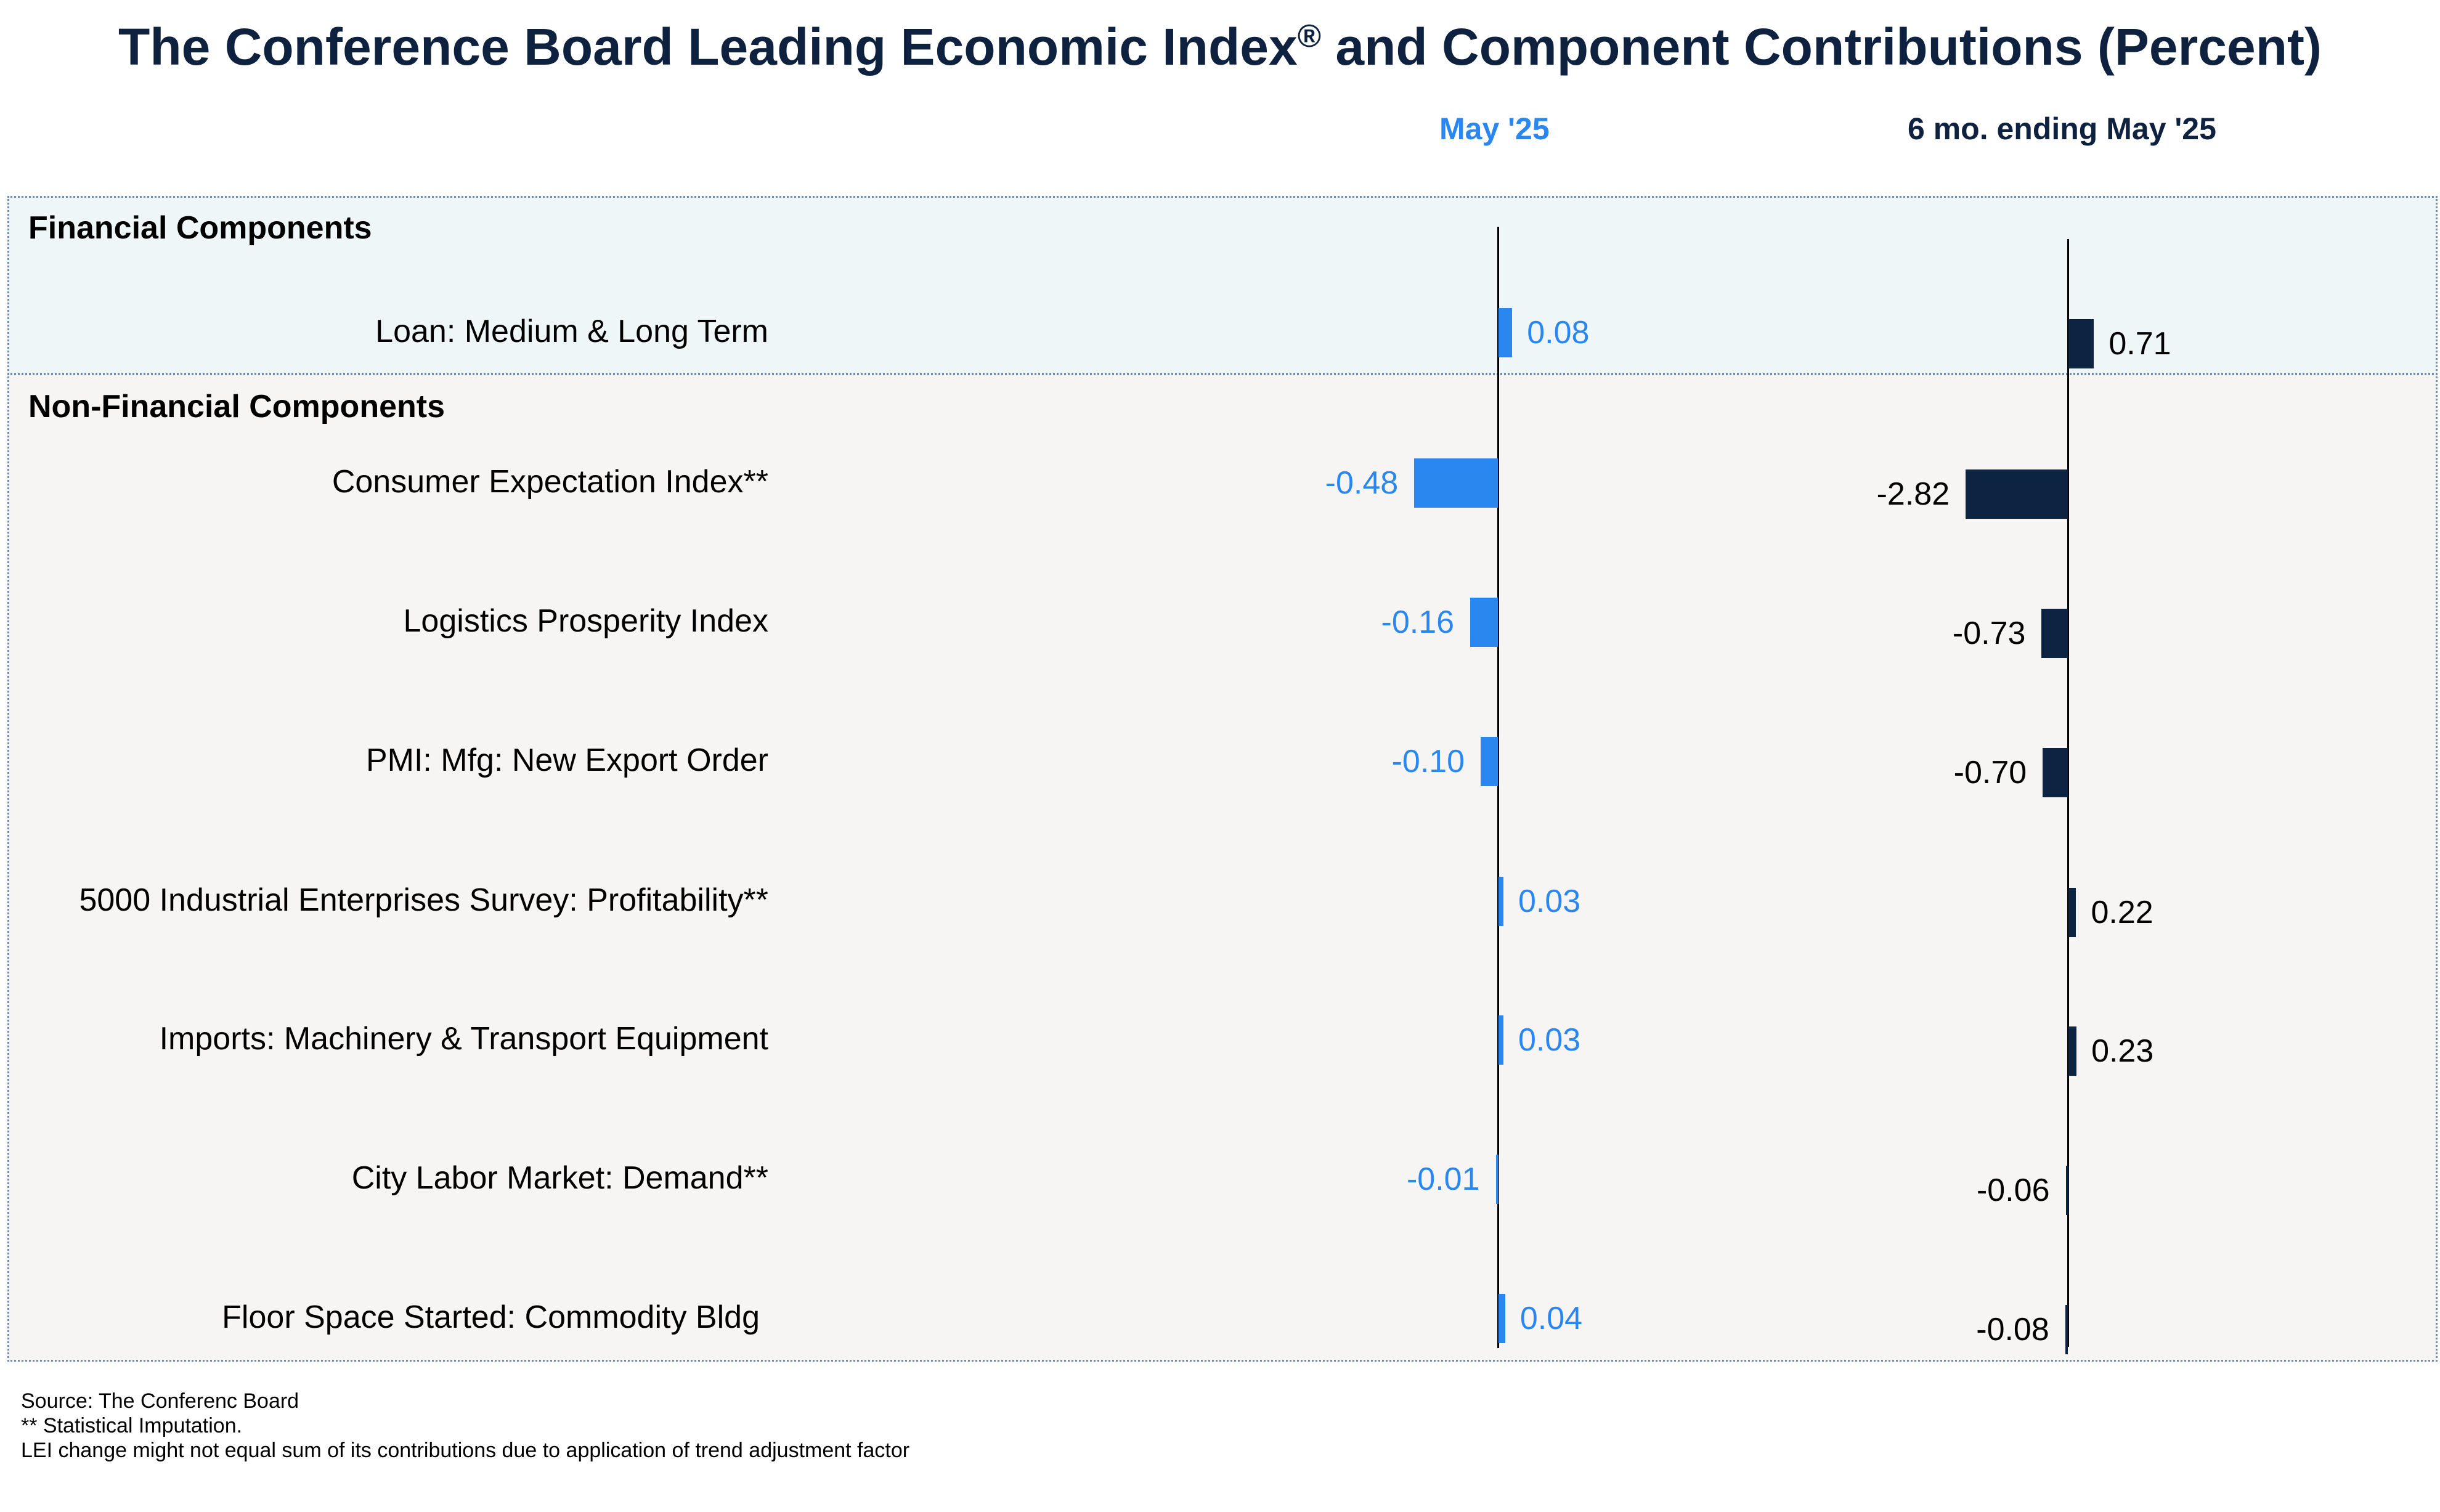 The image size is (2440, 1512). Describe the element at coordinates (1418, 622) in the screenshot. I see `may-value-label: -0.16` at that location.